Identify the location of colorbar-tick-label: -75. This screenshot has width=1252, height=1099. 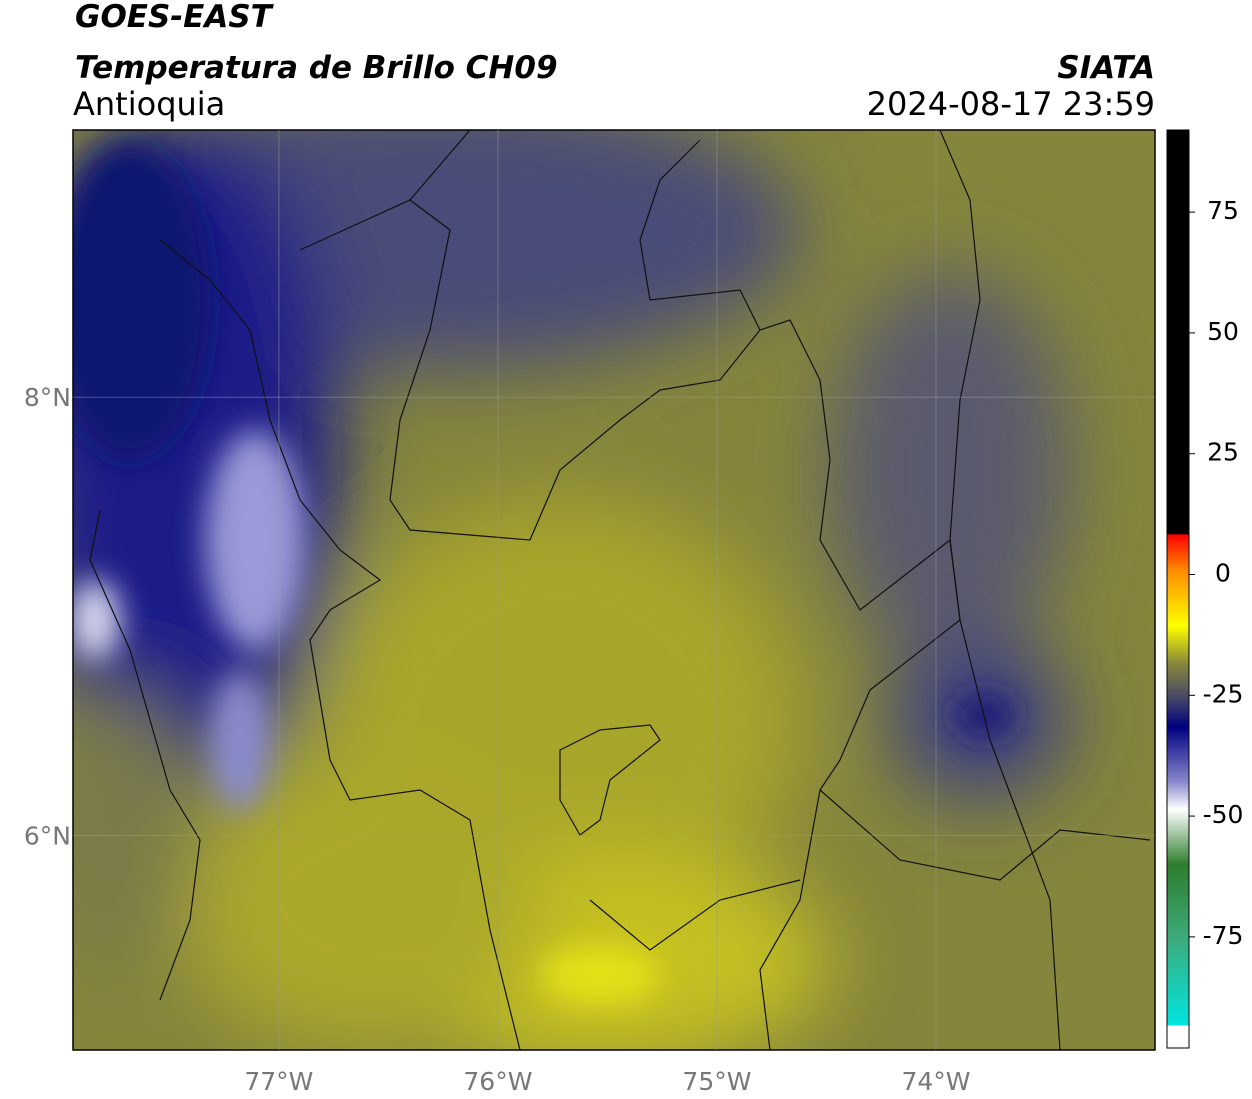
(1223, 935).